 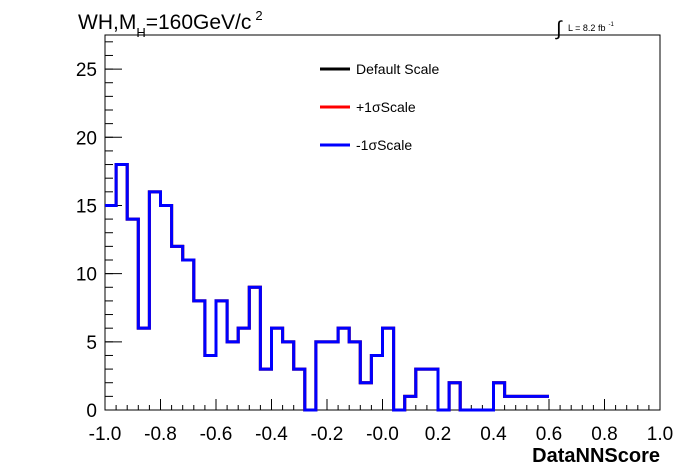 What do you see at coordinates (86, 206) in the screenshot?
I see `y-tick-label: 15` at bounding box center [86, 206].